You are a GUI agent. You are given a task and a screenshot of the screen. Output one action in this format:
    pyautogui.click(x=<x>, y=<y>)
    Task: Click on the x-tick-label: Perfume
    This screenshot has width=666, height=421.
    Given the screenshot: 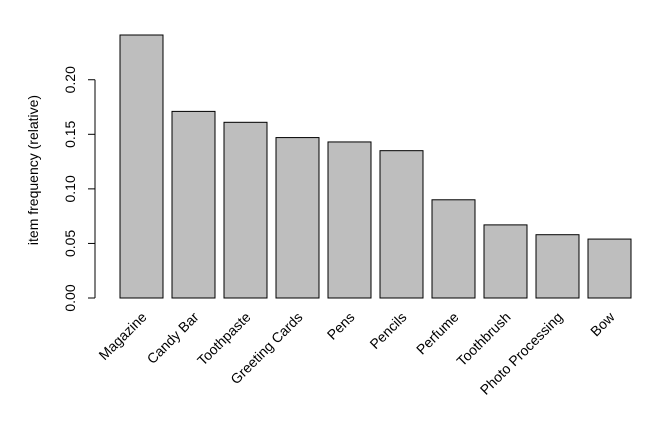 What is the action you would take?
    pyautogui.click(x=437, y=333)
    